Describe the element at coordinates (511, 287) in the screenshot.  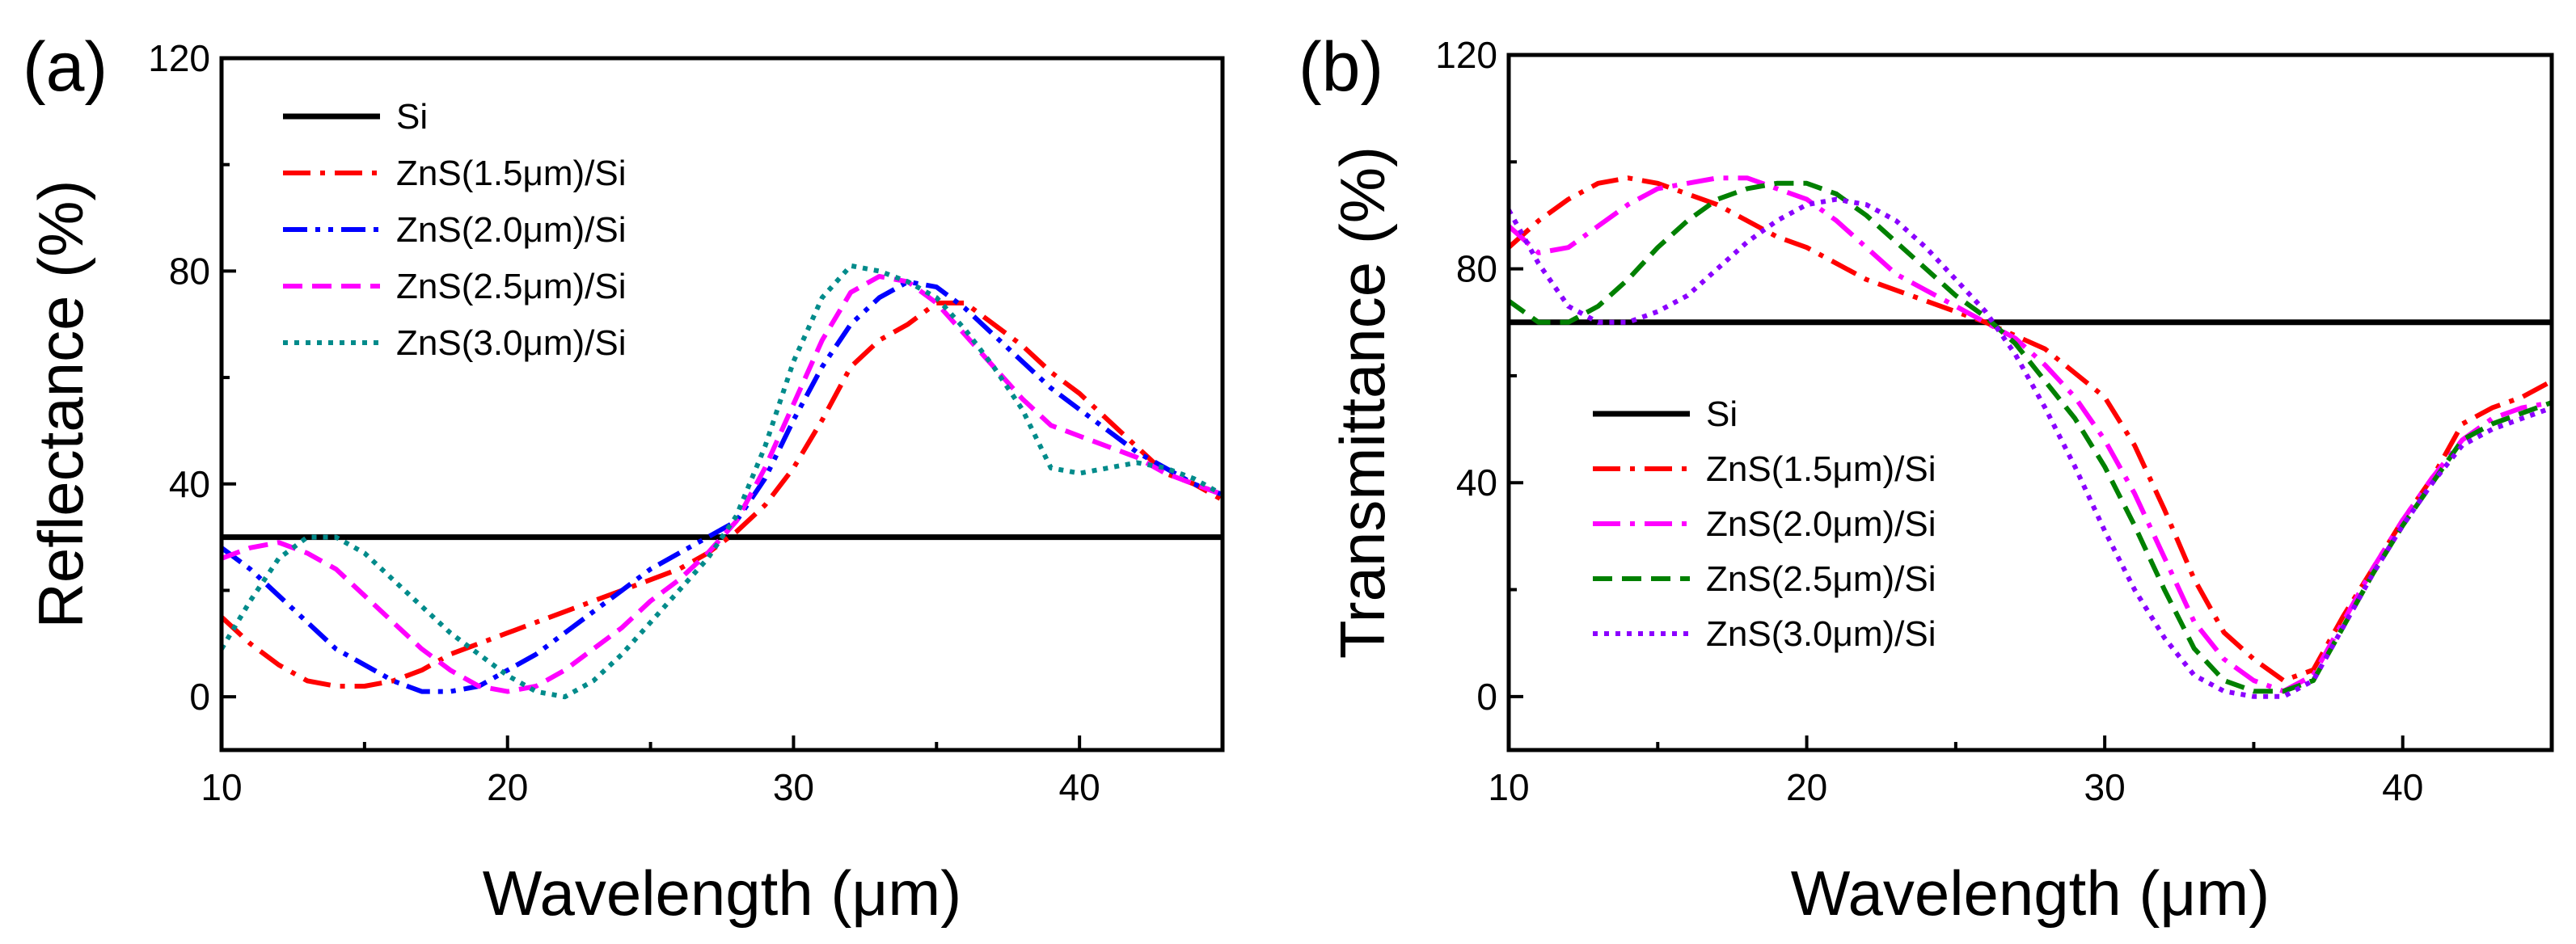
I see `legend-label-a-3: ZnS(2.5μm)/Si` at that location.